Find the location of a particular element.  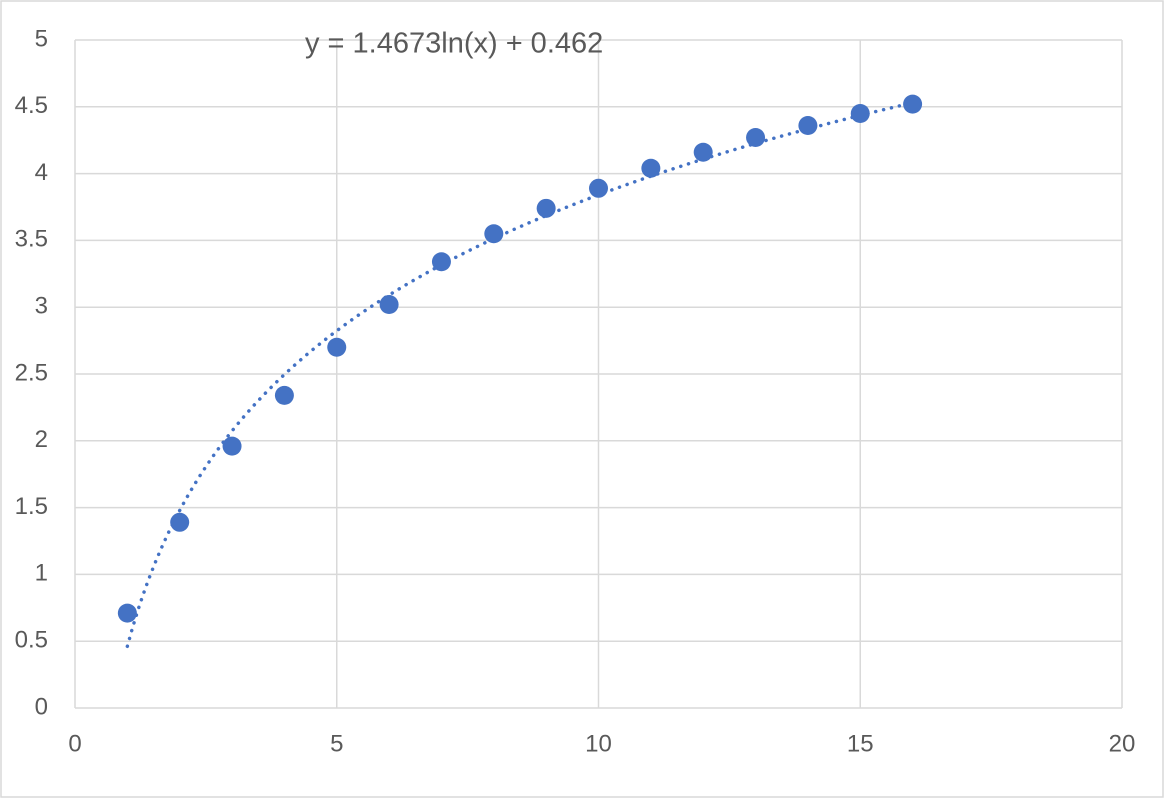

y-tick-label: 2.5 is located at coordinates (31, 372).